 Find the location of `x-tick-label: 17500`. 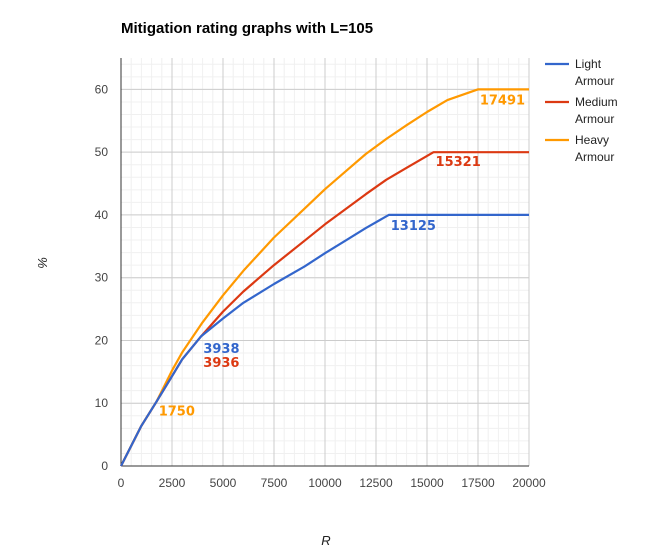

x-tick-label: 17500 is located at coordinates (478, 483).